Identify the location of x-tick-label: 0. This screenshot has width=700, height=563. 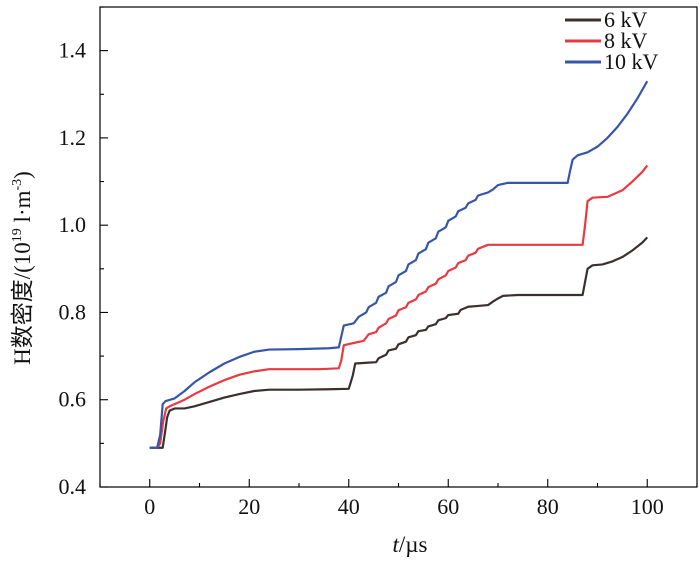
(149, 506).